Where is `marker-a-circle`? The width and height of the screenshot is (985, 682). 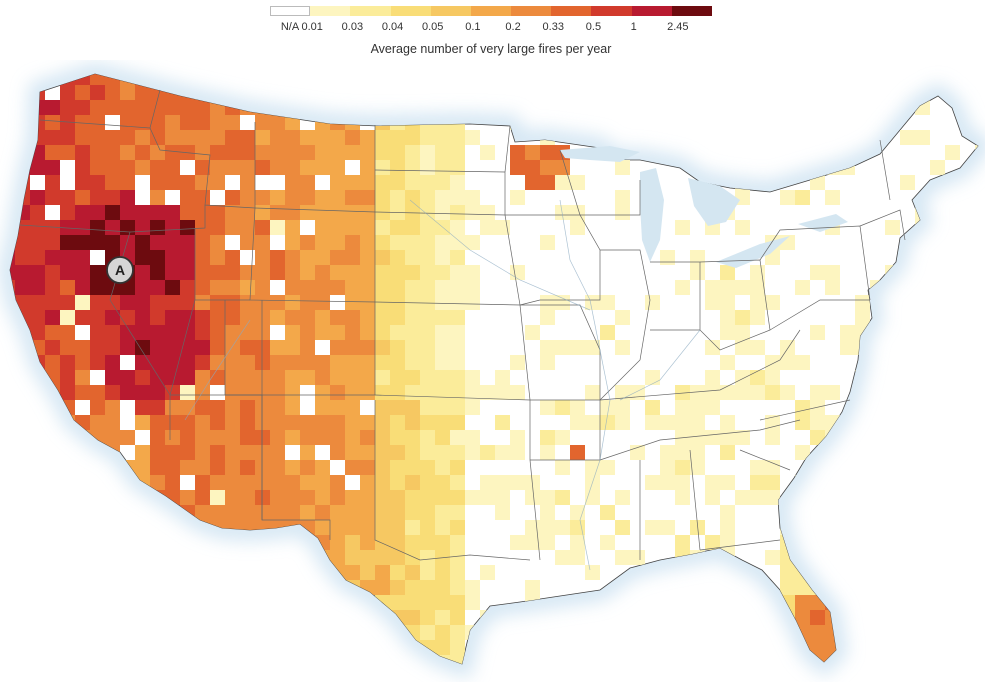
marker-a-circle is located at coordinates (120, 270).